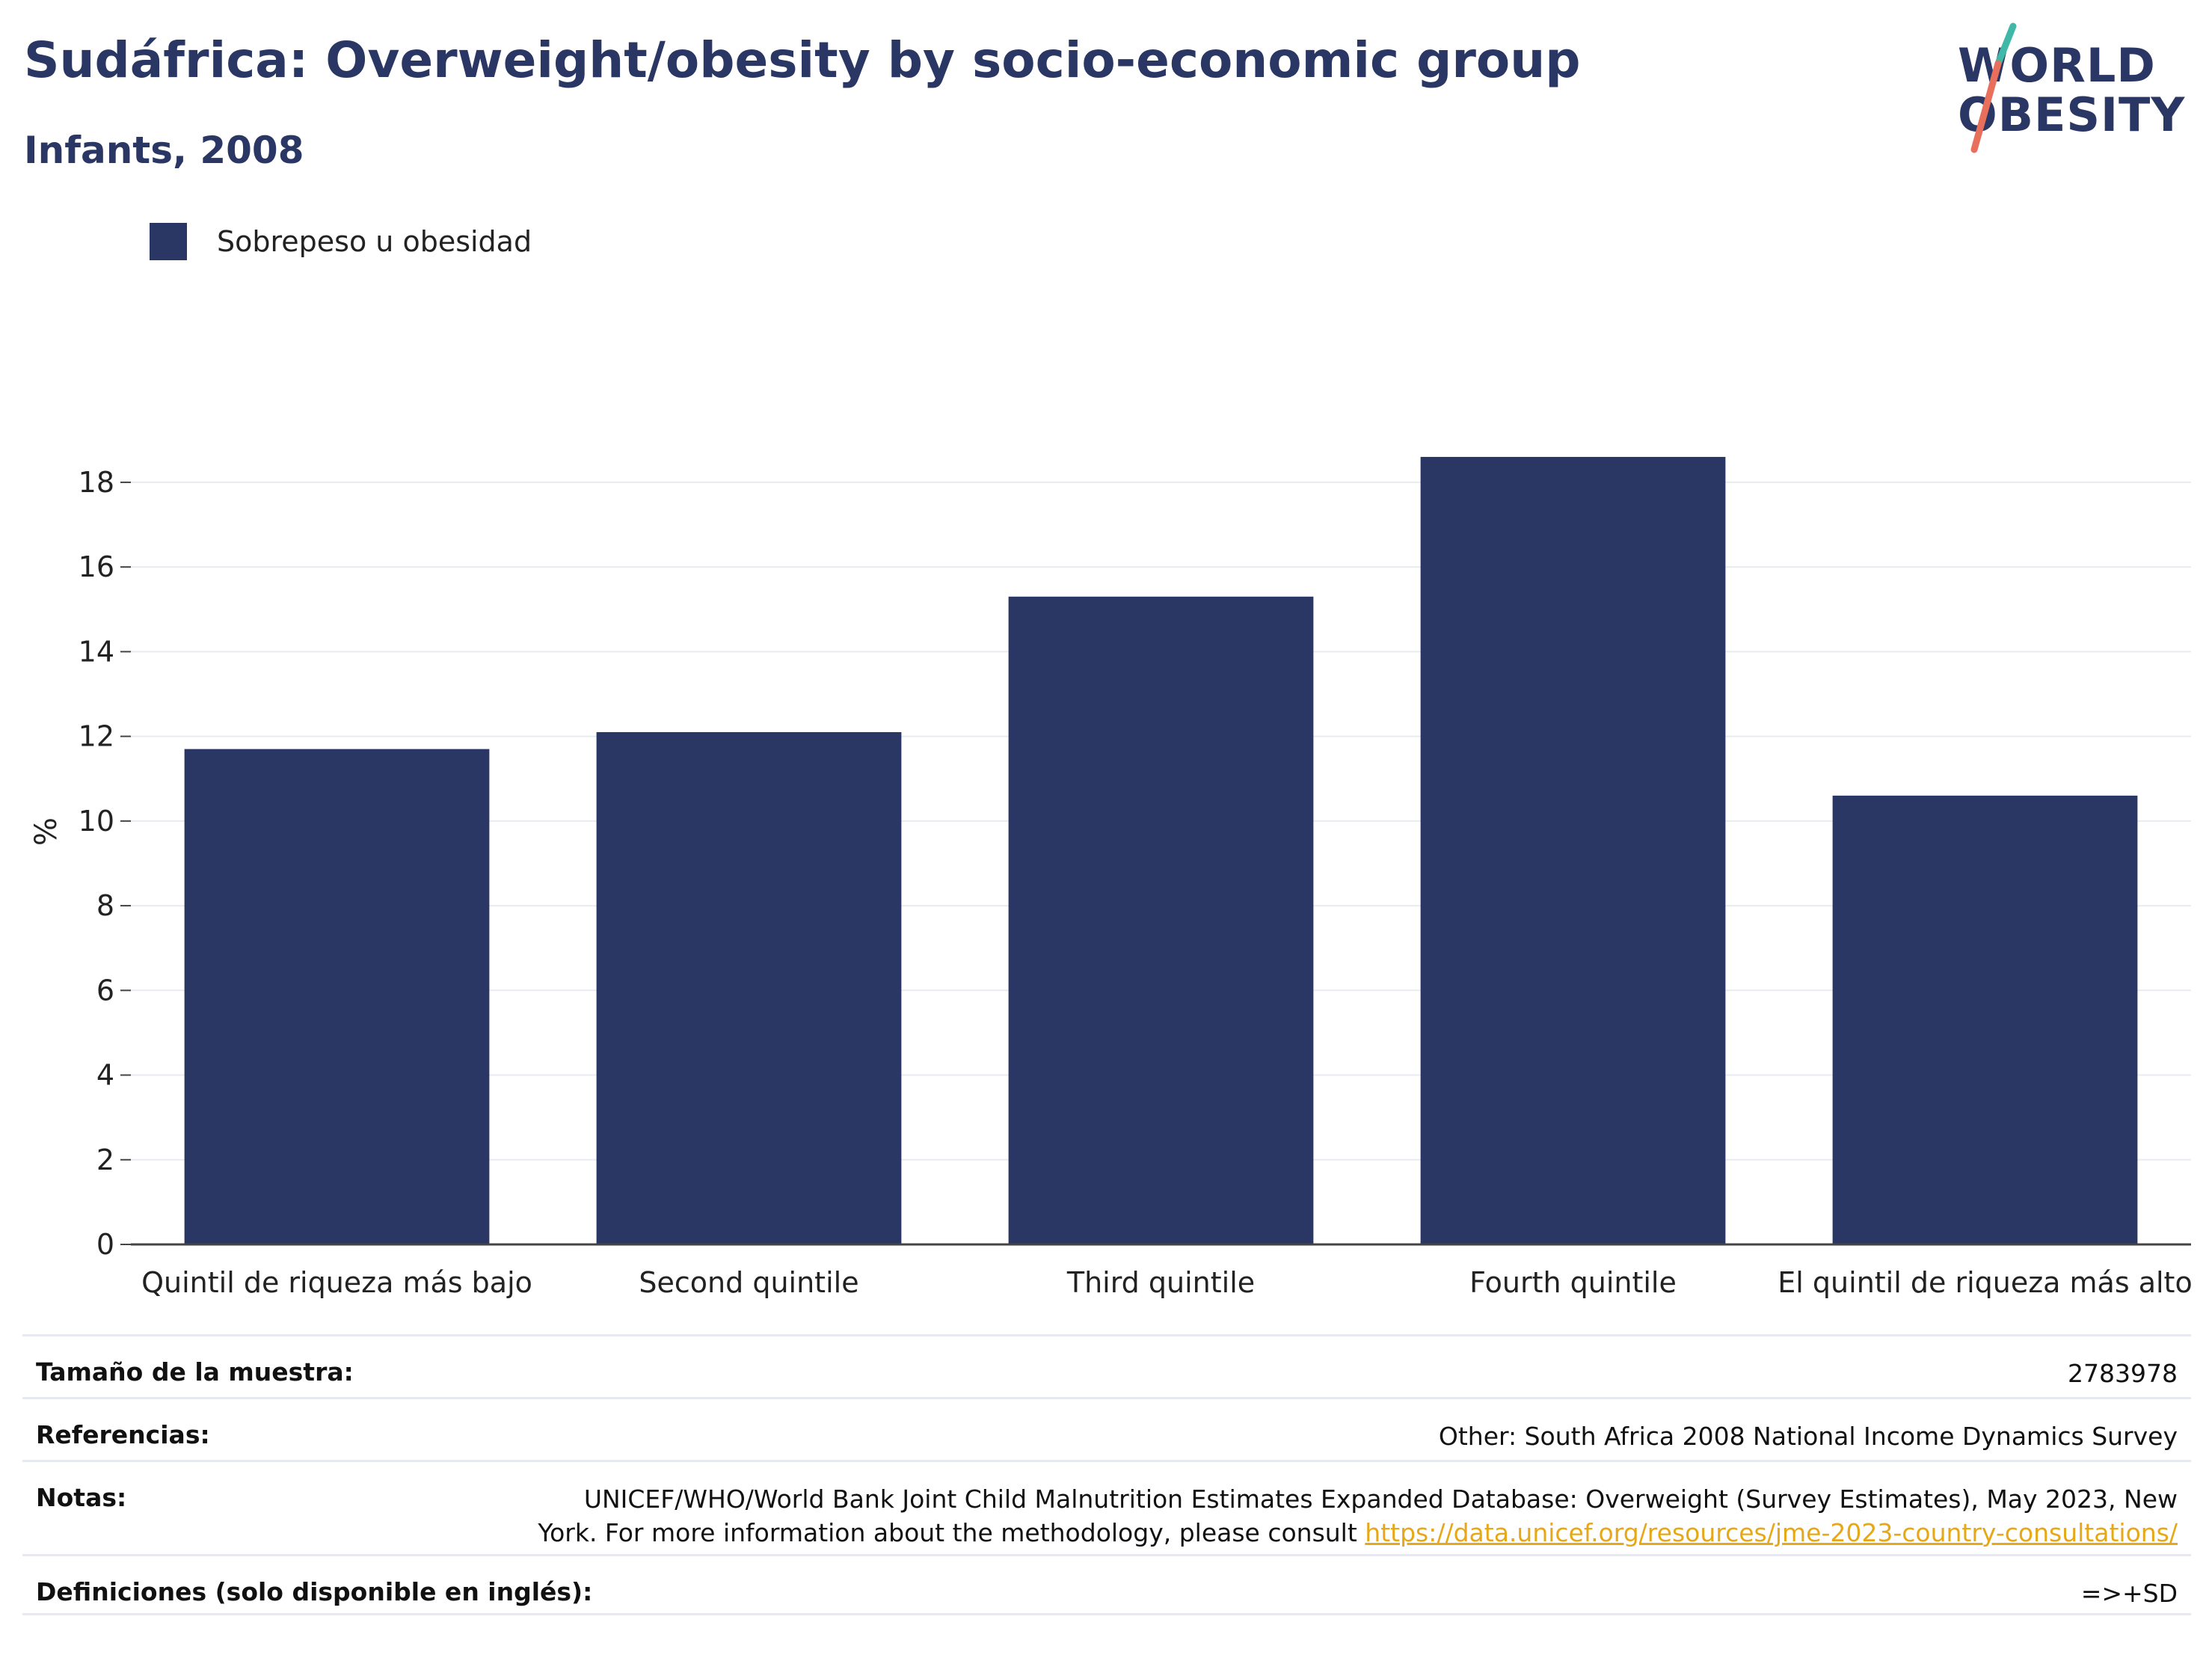  What do you see at coordinates (105, 1075) in the screenshot?
I see `y-tick-label: 4` at bounding box center [105, 1075].